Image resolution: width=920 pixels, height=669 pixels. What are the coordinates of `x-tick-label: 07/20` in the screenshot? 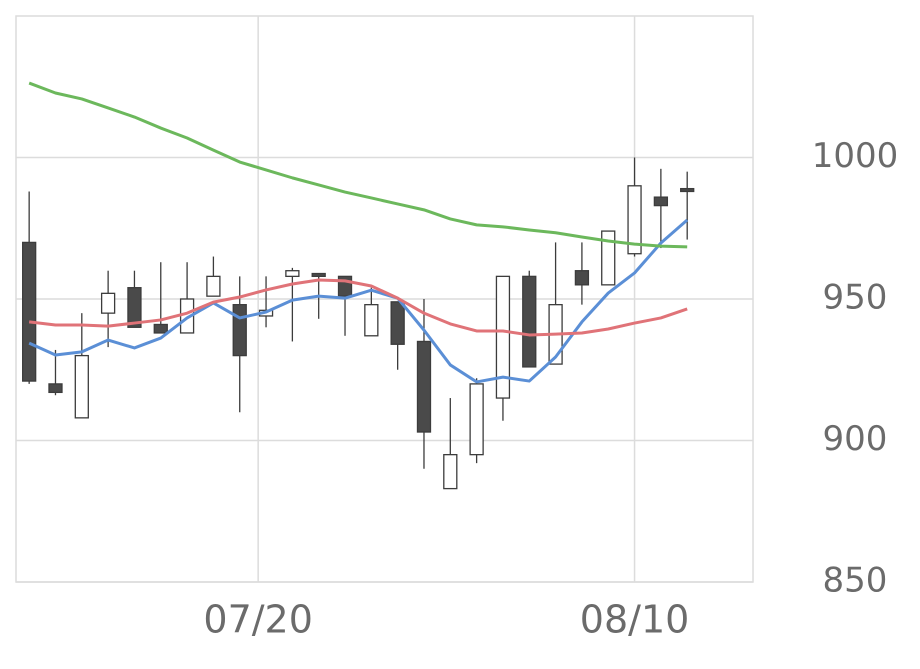 It's located at (258, 620).